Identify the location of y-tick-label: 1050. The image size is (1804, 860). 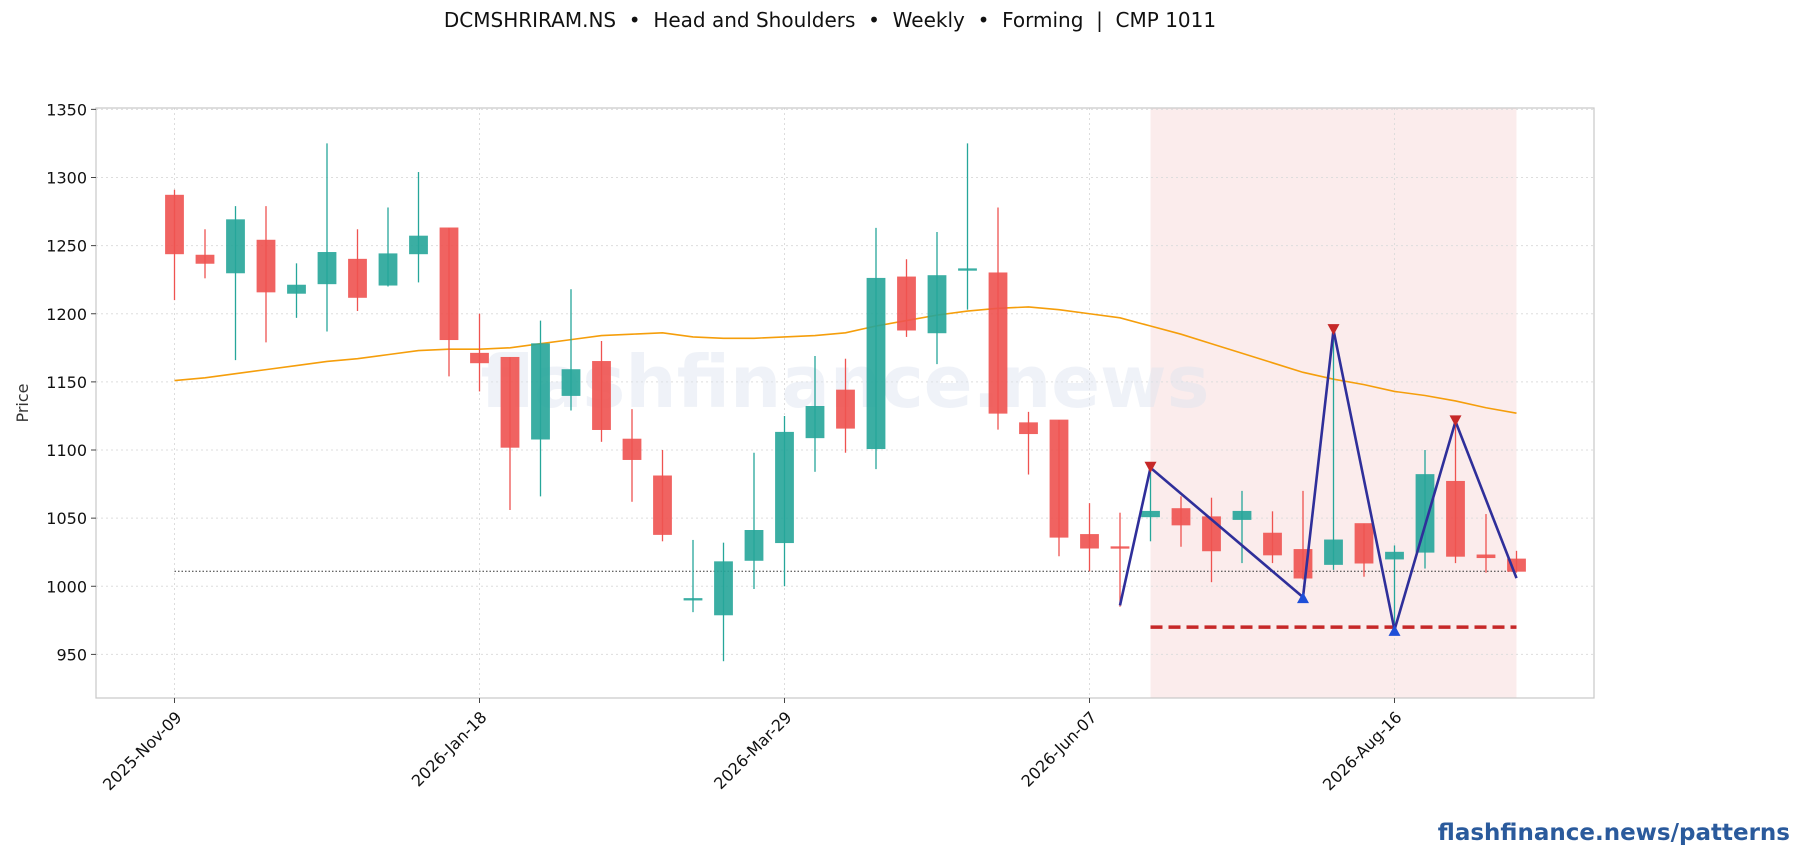
(66, 518).